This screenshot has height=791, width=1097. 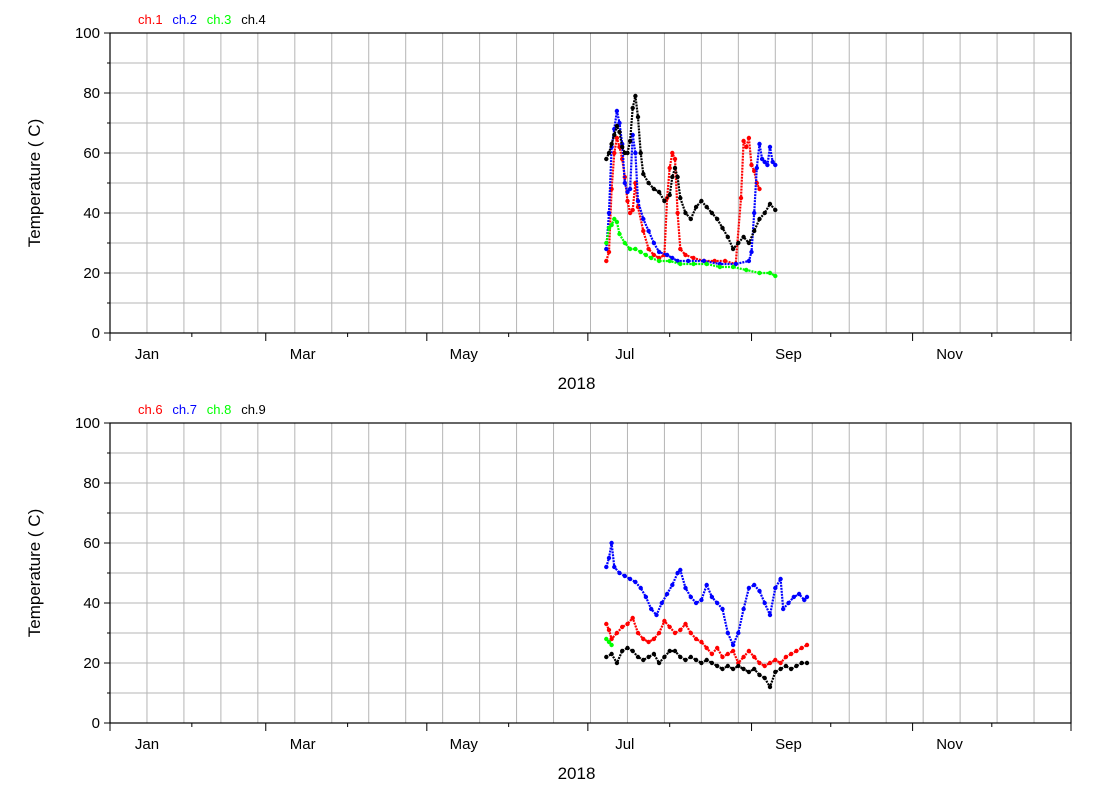 I want to click on x-tick-label: Nov, so click(x=949, y=744).